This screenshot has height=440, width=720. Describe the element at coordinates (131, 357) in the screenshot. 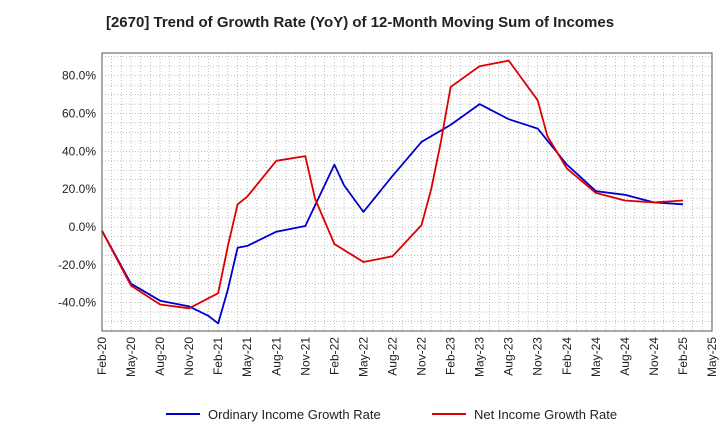

I see `x-tick-label: May-20` at that location.